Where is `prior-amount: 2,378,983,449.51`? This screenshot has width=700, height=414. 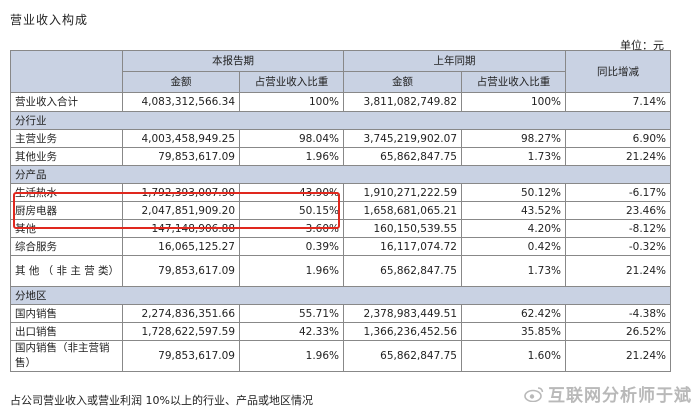 prior-amount: 2,378,983,449.51 is located at coordinates (402, 313).